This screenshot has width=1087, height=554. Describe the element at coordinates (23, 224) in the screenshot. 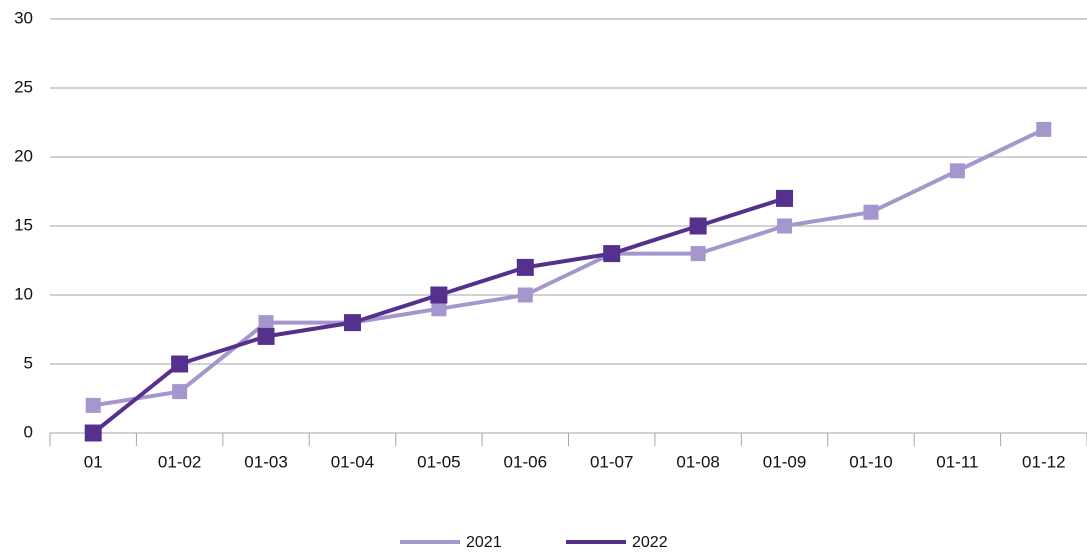

I see `y-tick-label: 15` at that location.